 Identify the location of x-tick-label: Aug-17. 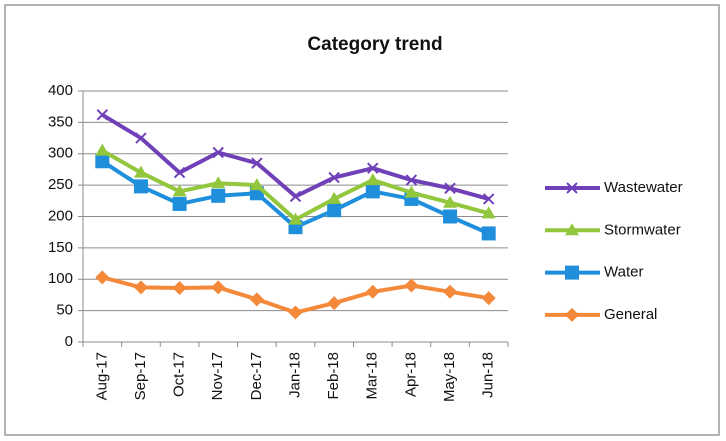
(101, 376).